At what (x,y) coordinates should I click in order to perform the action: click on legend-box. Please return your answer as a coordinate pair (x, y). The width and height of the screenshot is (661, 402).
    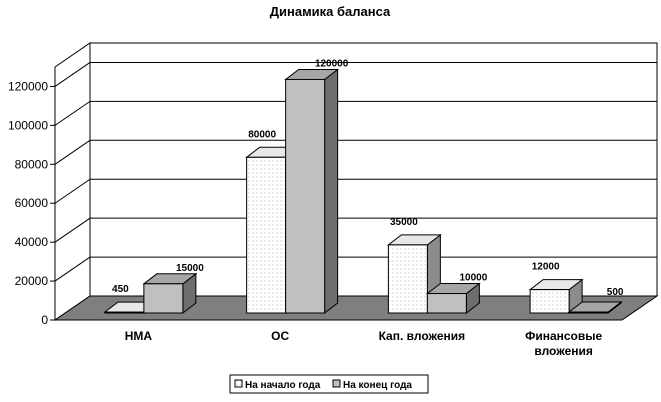
    Looking at the image, I should click on (329, 384).